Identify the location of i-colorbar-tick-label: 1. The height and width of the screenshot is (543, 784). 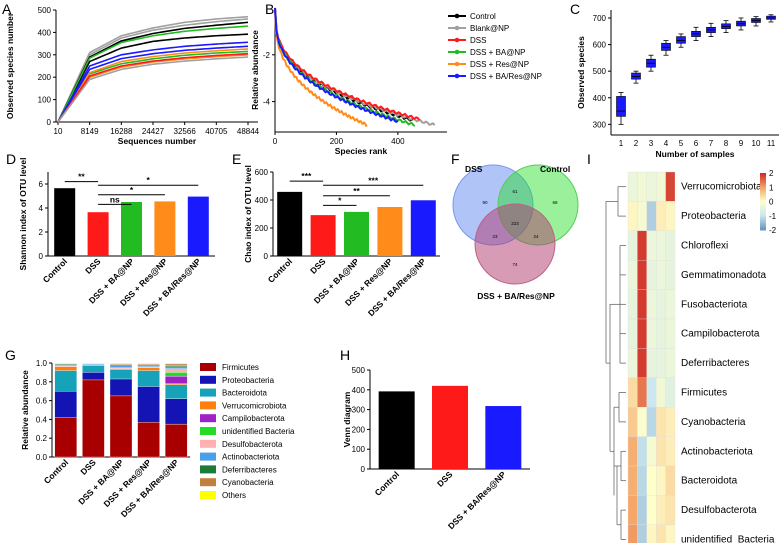
(771, 187).